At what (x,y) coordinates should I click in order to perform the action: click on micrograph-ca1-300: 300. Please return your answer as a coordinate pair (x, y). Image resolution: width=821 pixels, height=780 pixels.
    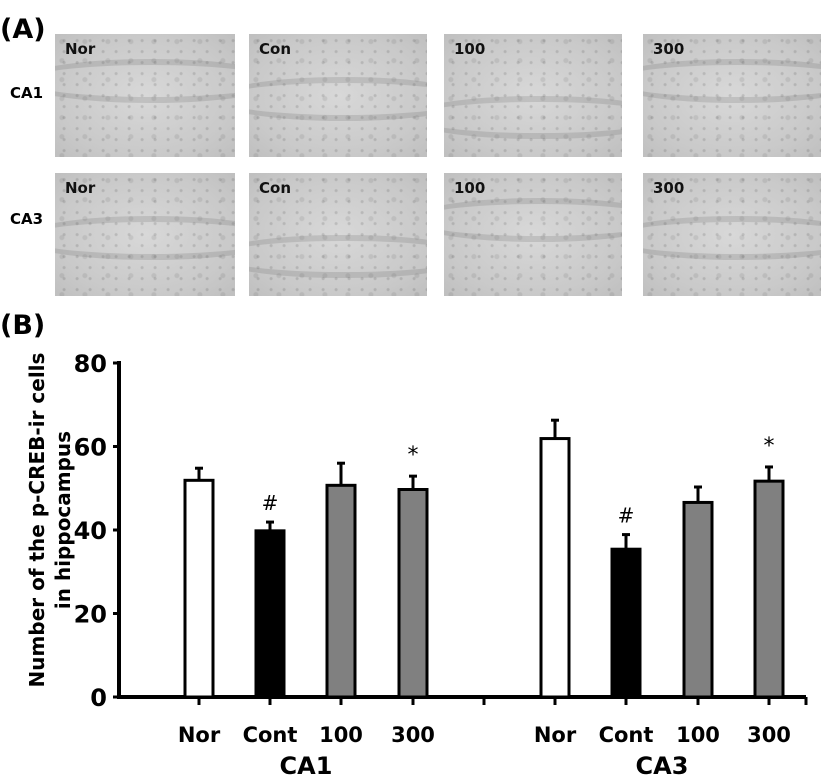
    Looking at the image, I should click on (732, 95).